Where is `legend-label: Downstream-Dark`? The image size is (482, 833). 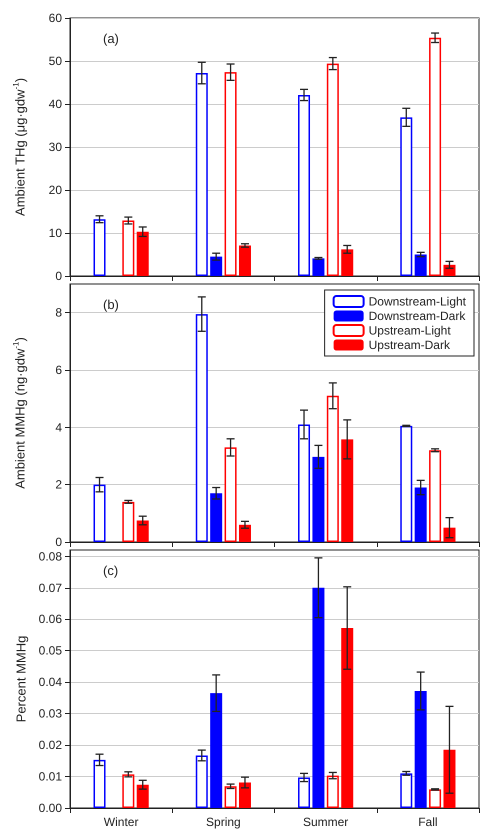 legend-label: Downstream-Dark is located at coordinates (417, 316).